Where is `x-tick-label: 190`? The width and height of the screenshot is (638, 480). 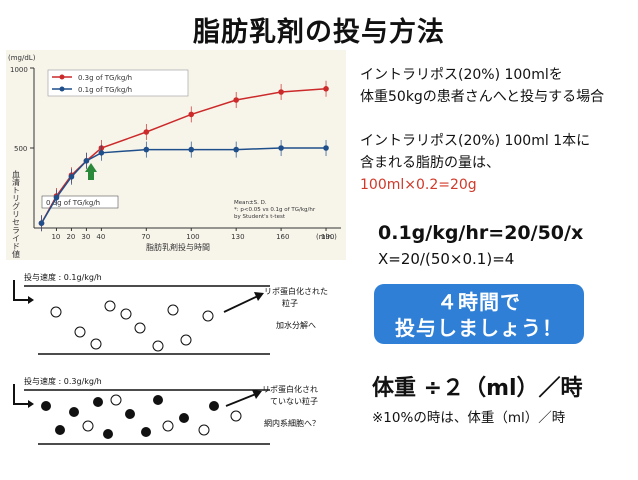 x-tick-label: 190 is located at coordinates (327, 237).